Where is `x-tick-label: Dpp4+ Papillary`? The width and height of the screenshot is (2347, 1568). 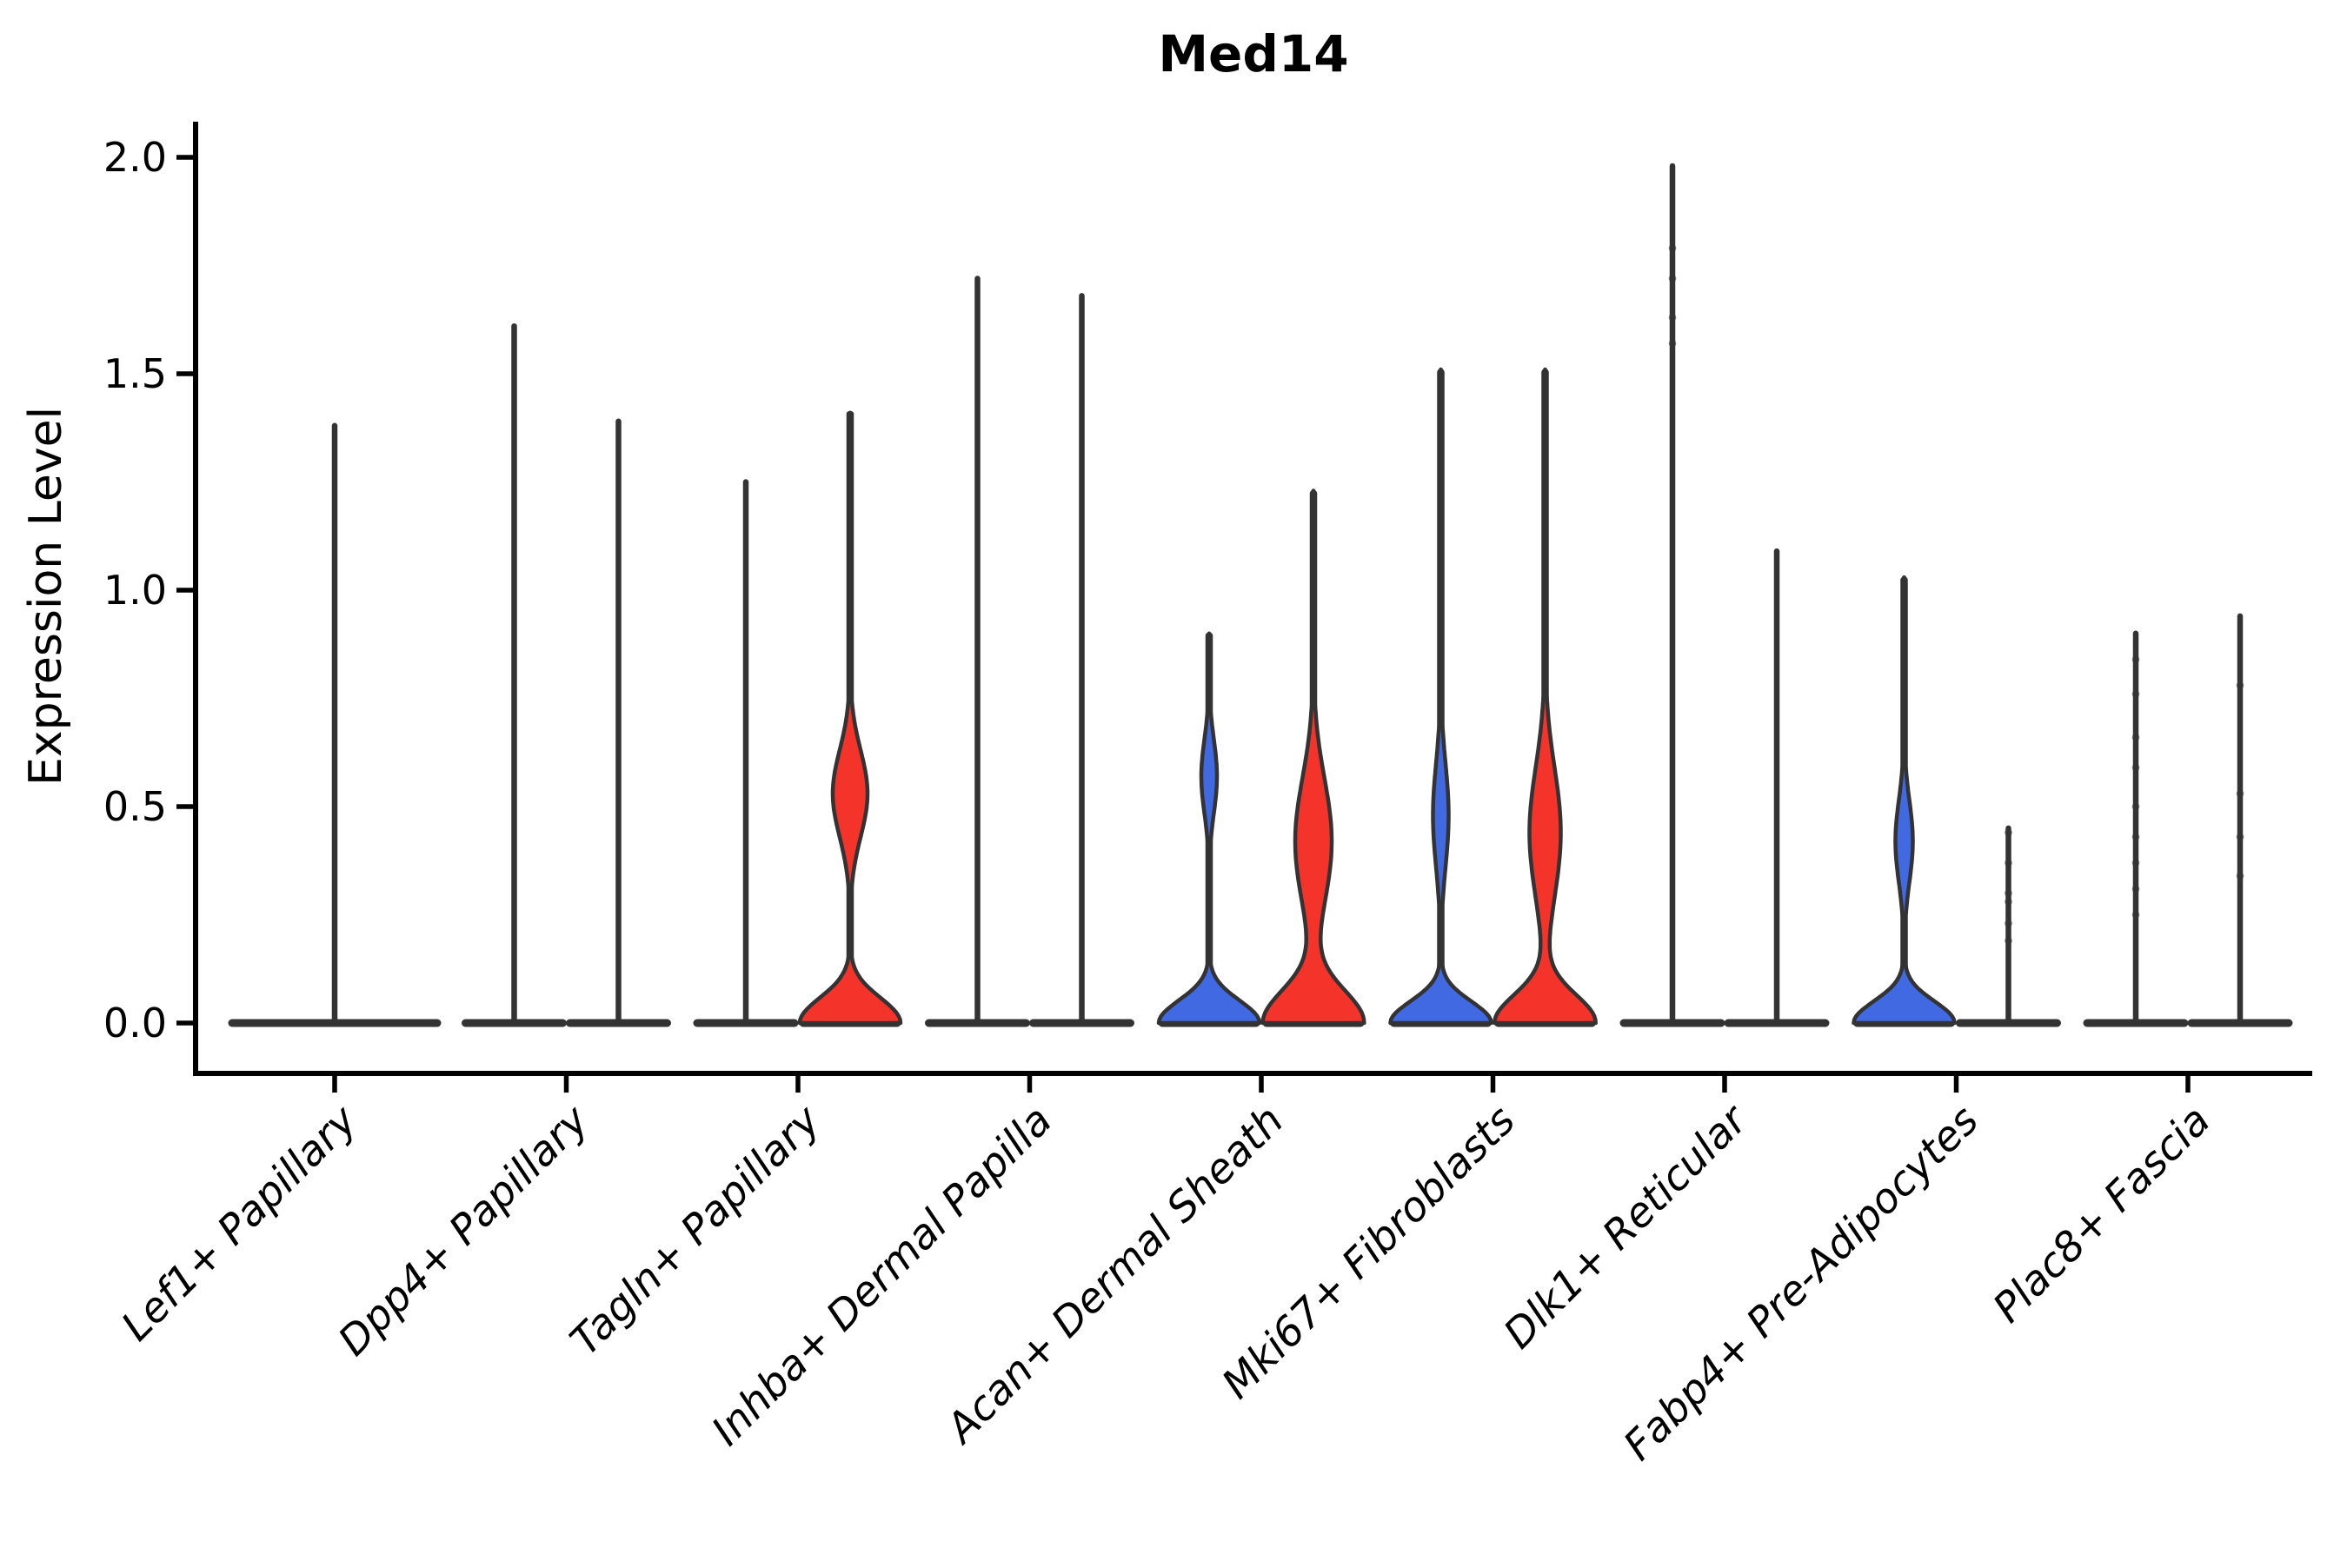
x-tick-label: Dpp4+ Papillary is located at coordinates (464, 1230).